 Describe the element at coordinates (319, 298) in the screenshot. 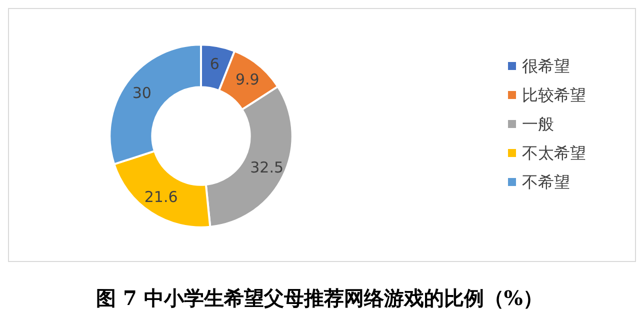

I see `text: 图 7 中小学生希望父母推荐网络游戏的比例（%）` at that location.